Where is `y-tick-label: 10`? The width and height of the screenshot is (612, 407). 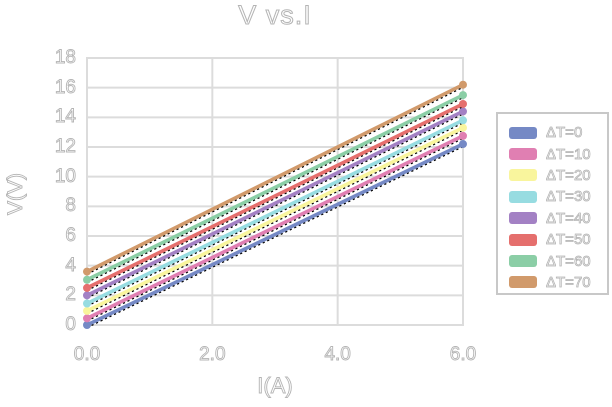 y-tick-label: 10 is located at coordinates (65, 176).